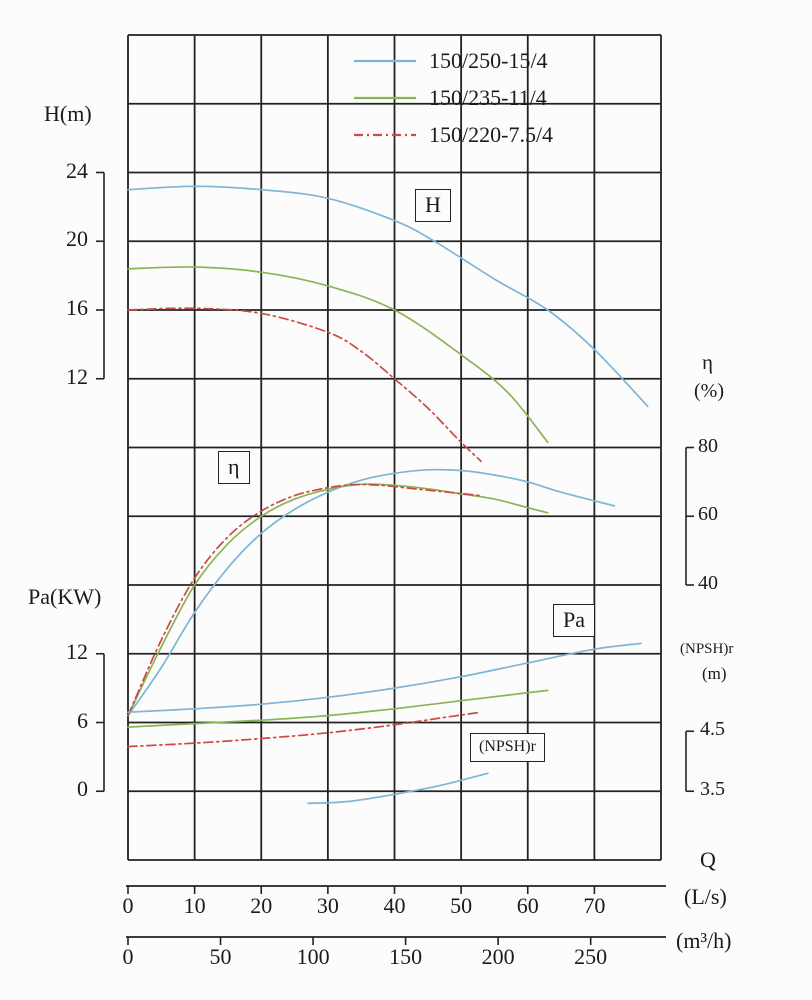 The width and height of the screenshot is (812, 1000). What do you see at coordinates (708, 445) in the screenshot?
I see `eta-tick-80: 80` at bounding box center [708, 445].